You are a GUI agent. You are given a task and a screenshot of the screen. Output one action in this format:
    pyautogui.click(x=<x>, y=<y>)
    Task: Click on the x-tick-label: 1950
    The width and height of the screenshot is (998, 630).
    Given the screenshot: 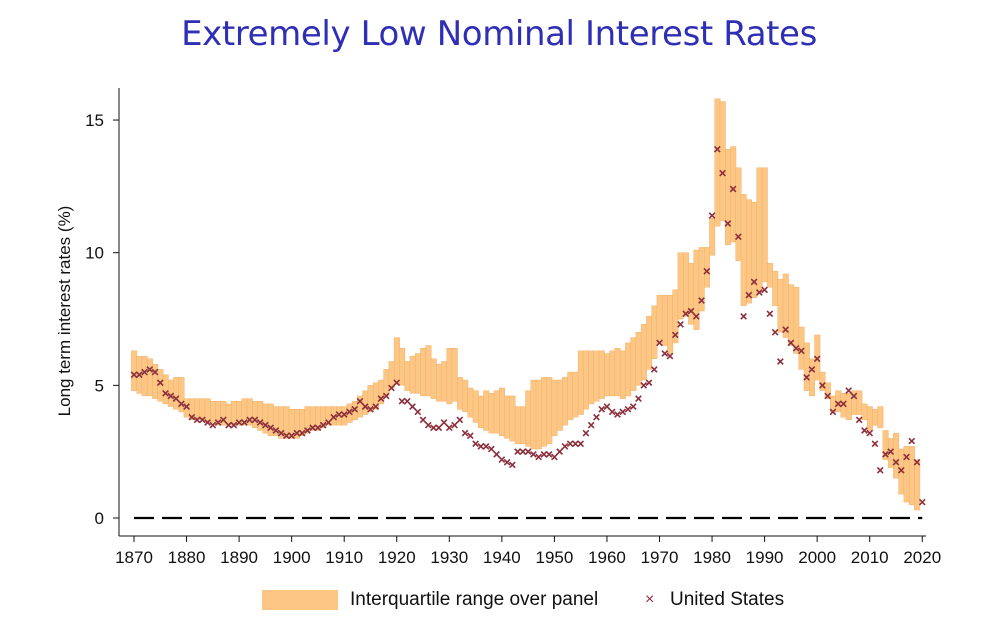 What is the action you would take?
    pyautogui.click(x=554, y=557)
    